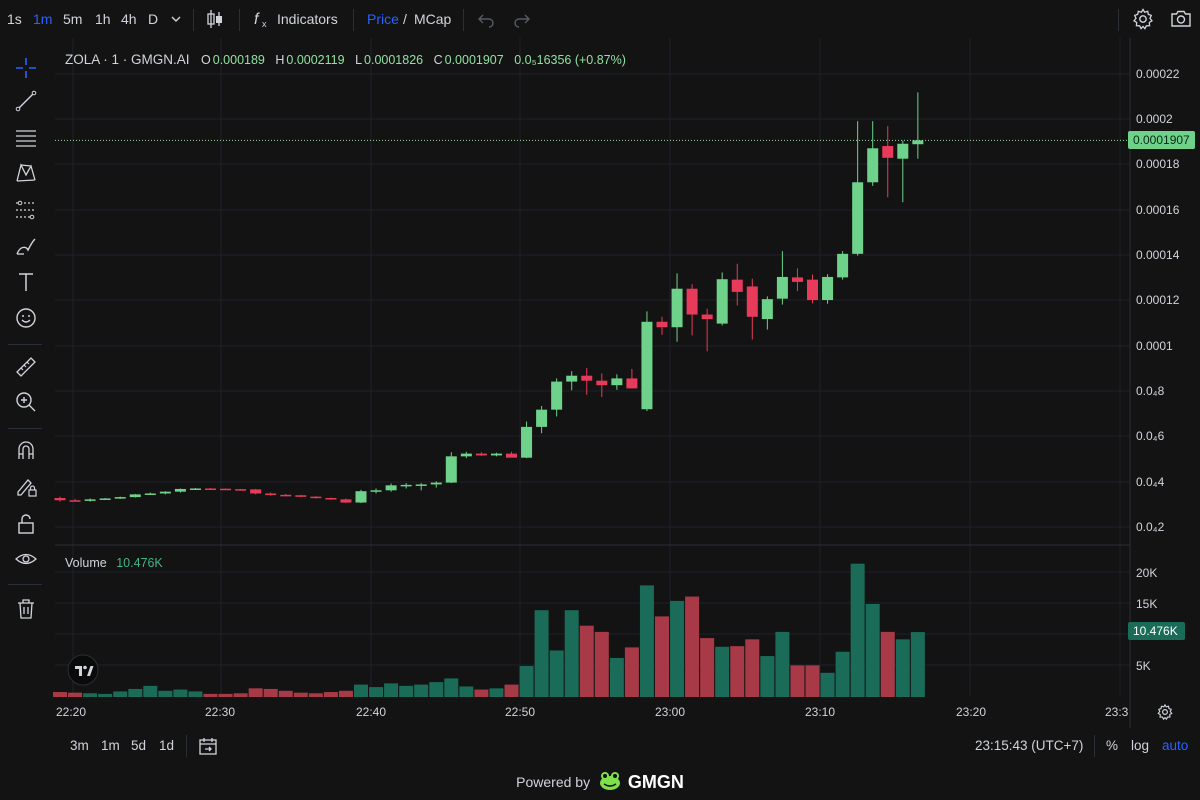 This screenshot has width=1200, height=800. I want to click on range-3m: 3m, so click(79, 745).